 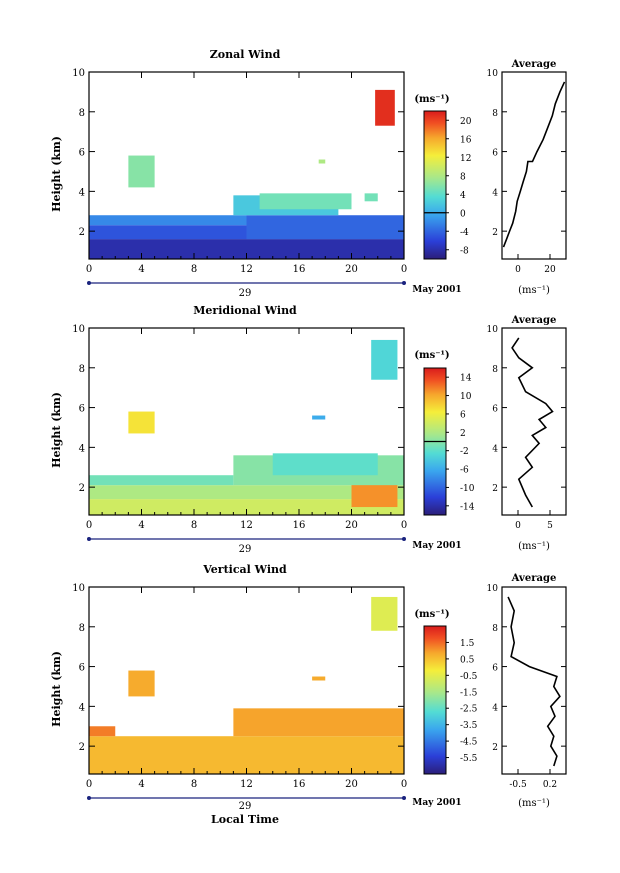 I want to click on colorbar-tick-label: 16, so click(x=466, y=140).